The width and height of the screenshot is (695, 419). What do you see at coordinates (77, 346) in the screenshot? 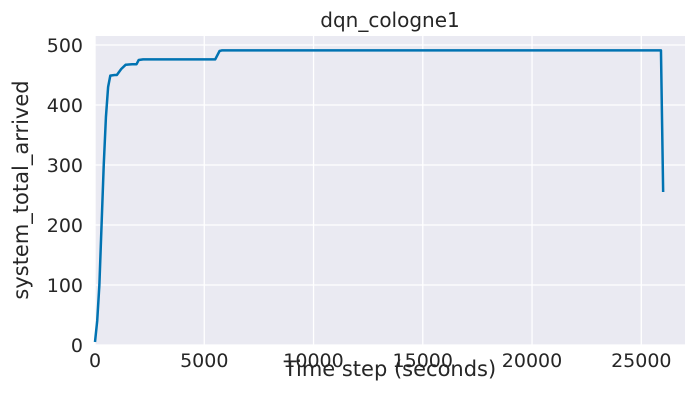
I see `y-tick-label: 0` at bounding box center [77, 346].